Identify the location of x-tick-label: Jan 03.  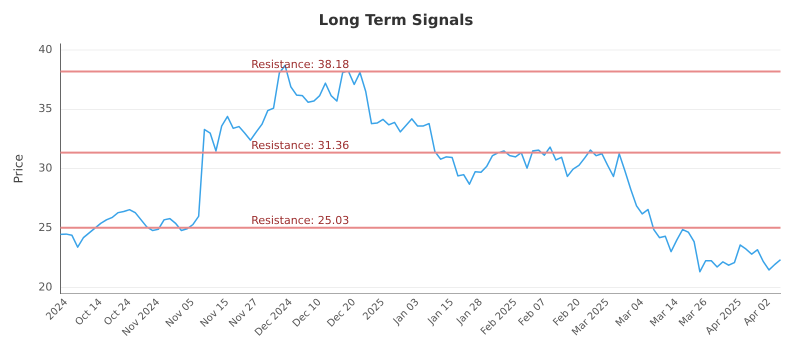
(406, 312).